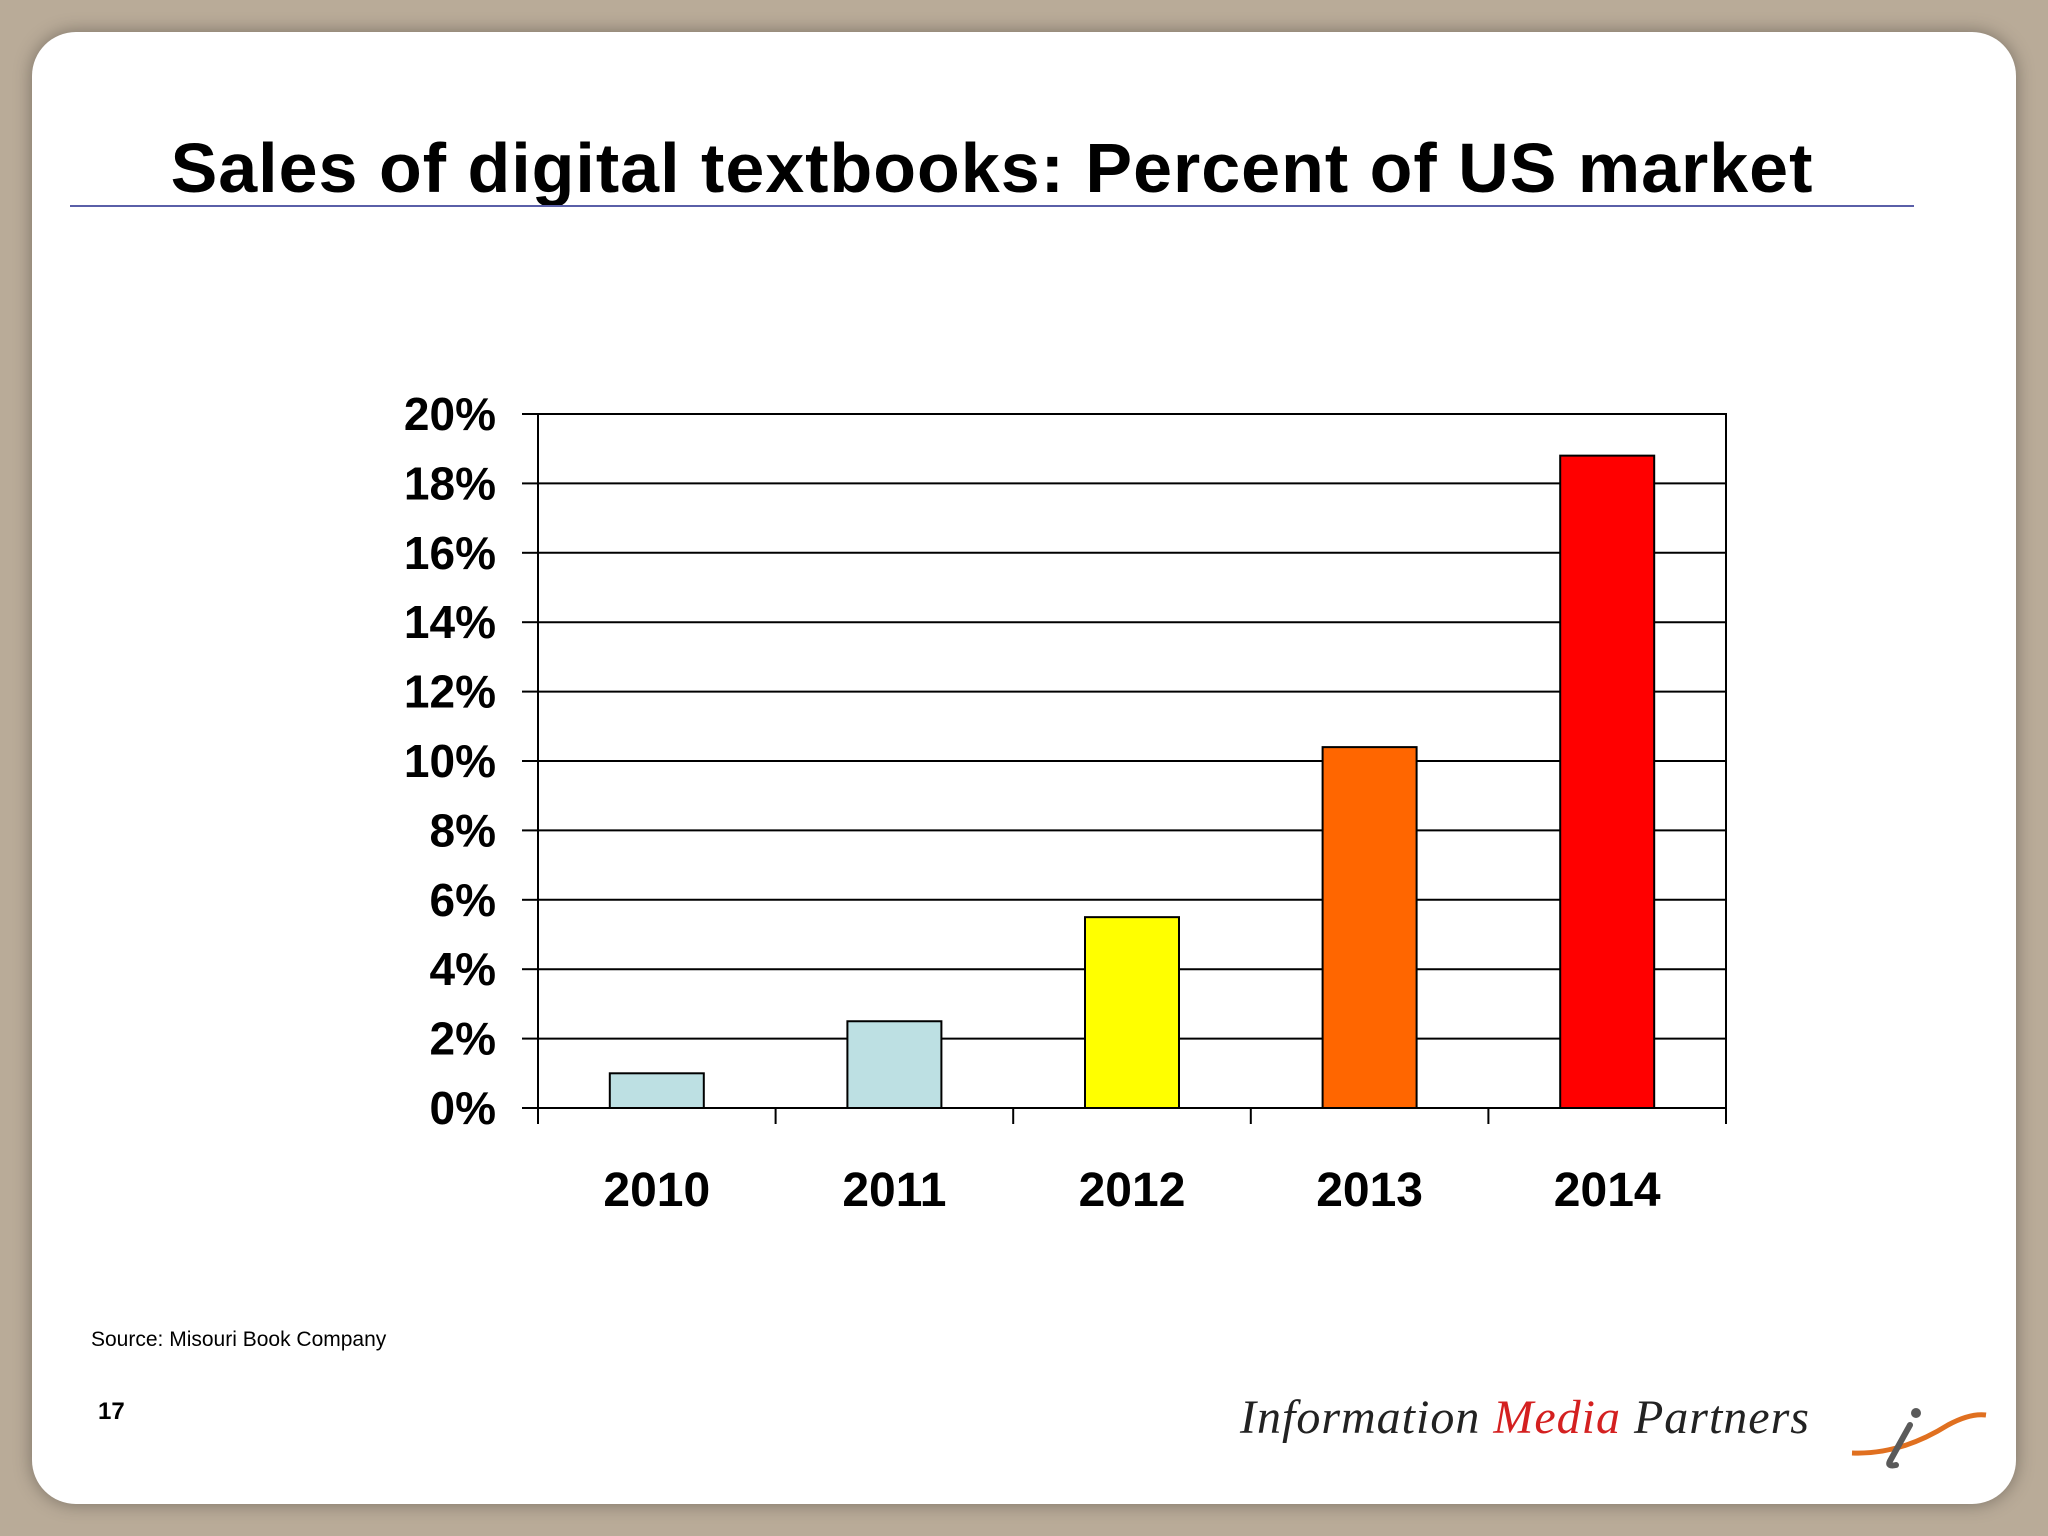  I want to click on bar-2010, so click(656, 1091).